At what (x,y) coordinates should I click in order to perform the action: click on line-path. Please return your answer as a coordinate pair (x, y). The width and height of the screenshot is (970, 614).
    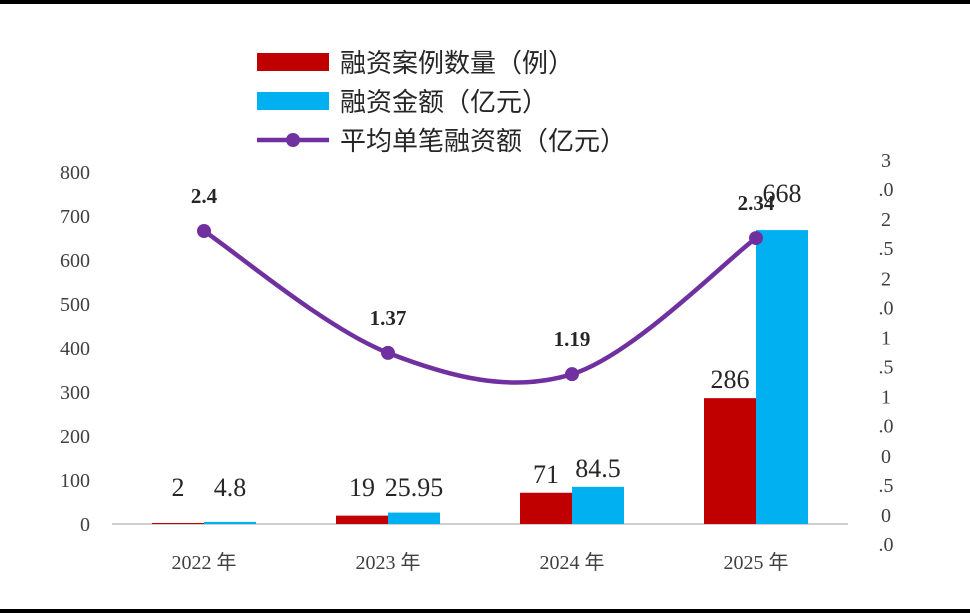
    Looking at the image, I should click on (480, 307).